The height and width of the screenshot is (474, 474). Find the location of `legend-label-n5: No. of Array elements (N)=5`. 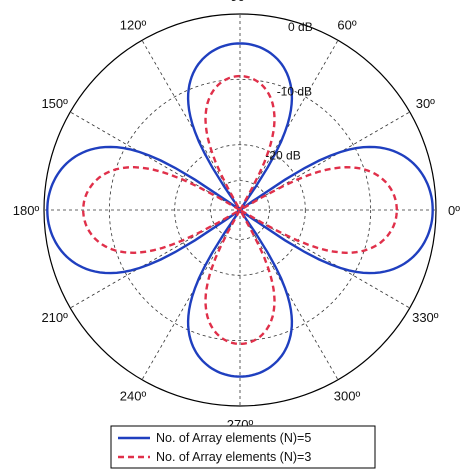

legend-label-n5: No. of Array elements (N)=5 is located at coordinates (233, 438).